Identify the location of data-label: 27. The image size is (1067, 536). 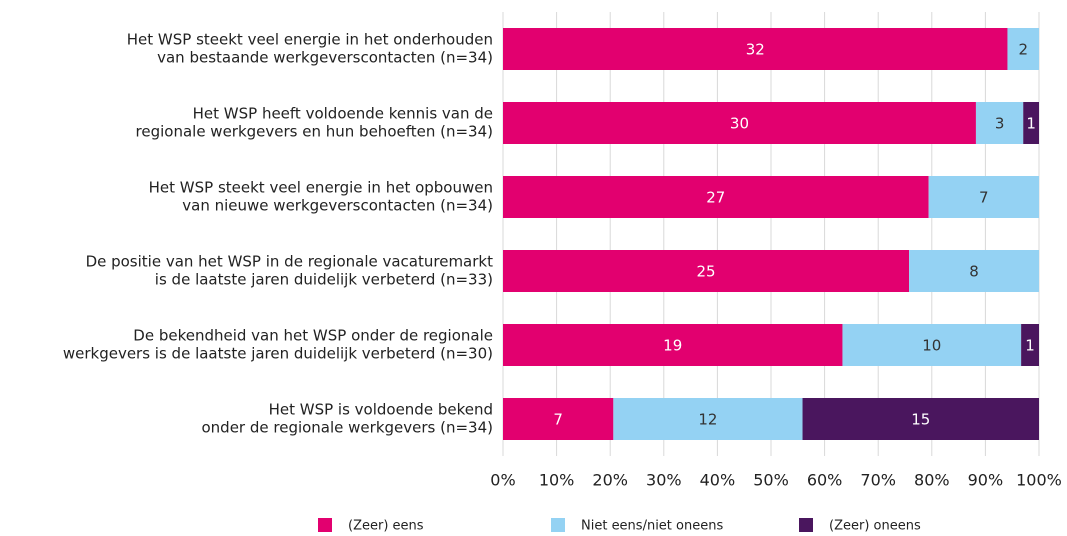
(715, 198).